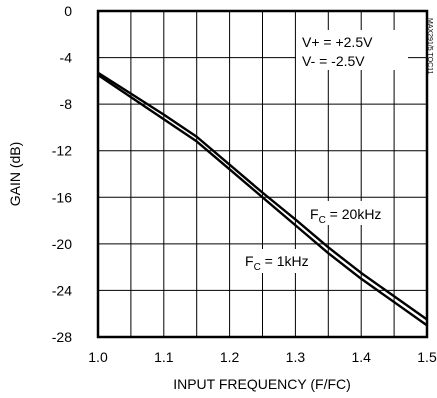 Image resolution: width=437 pixels, height=398 pixels. Describe the element at coordinates (98, 357) in the screenshot. I see `x-tick-label: 1.0` at that location.